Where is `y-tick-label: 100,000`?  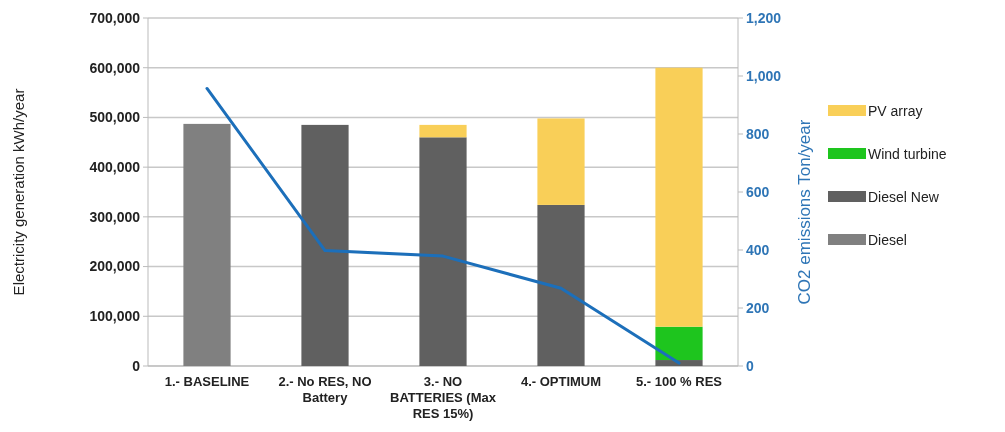
y-tick-label: 100,000 is located at coordinates (115, 316).